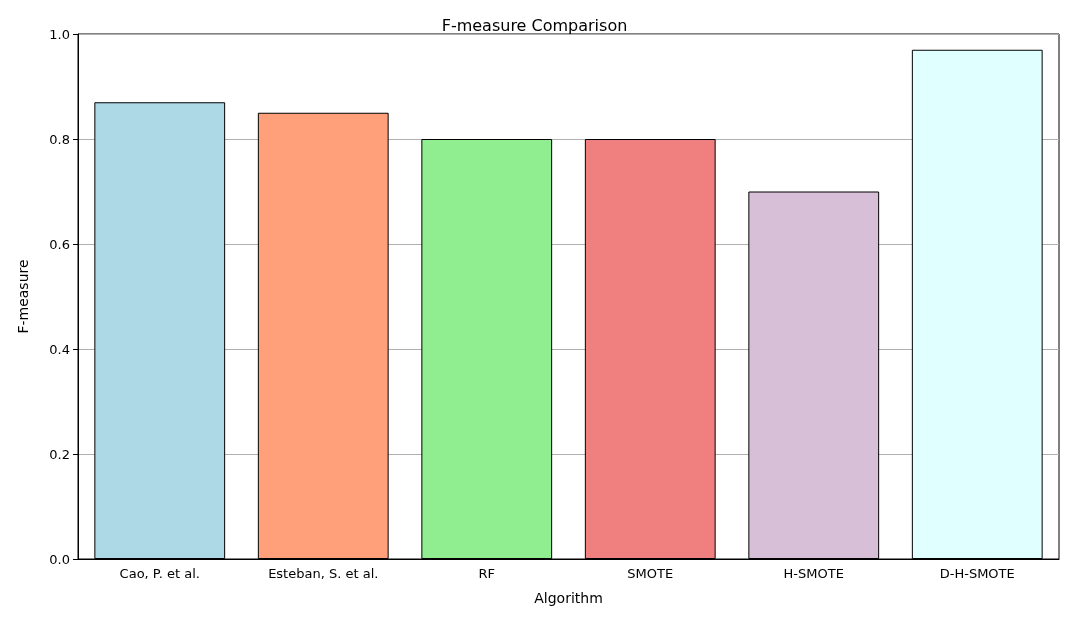  Describe the element at coordinates (59, 34) in the screenshot. I see `y-tick-label: 1.0` at that location.